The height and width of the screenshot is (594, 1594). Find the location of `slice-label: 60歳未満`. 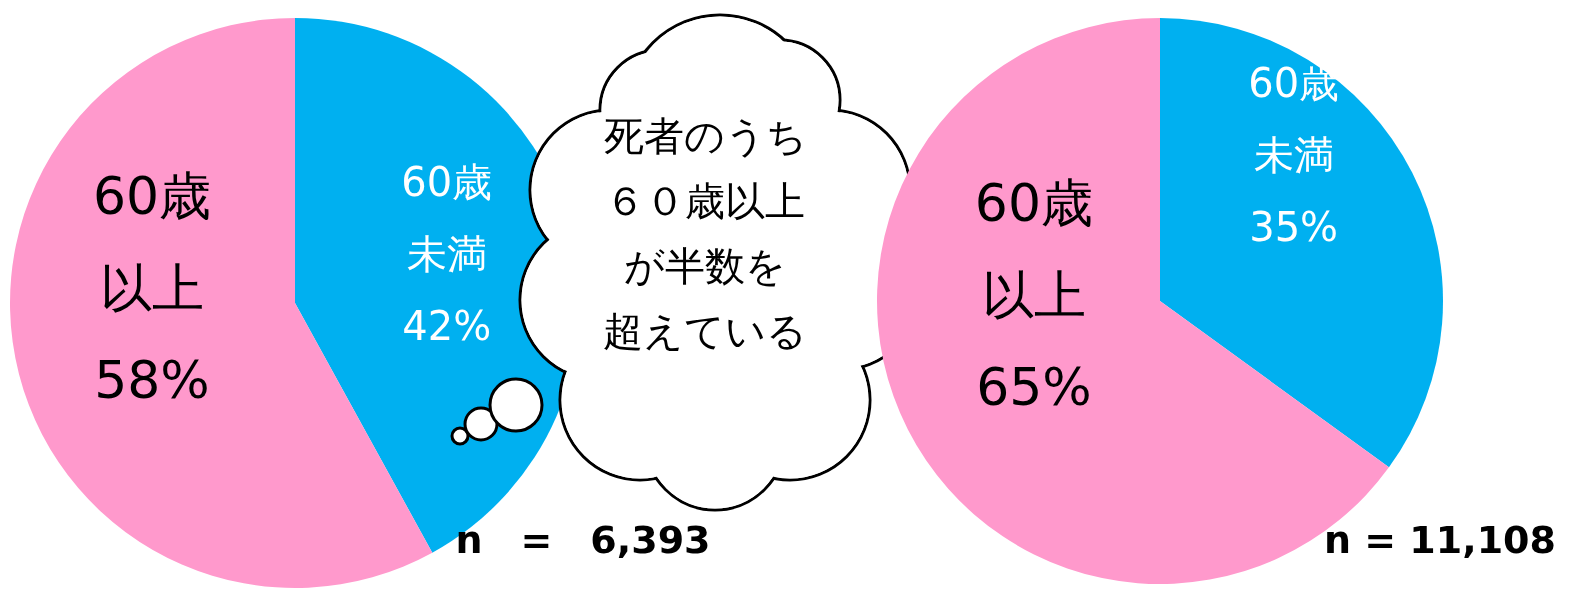

slice-label: 60歳未満 is located at coordinates (447, 218).